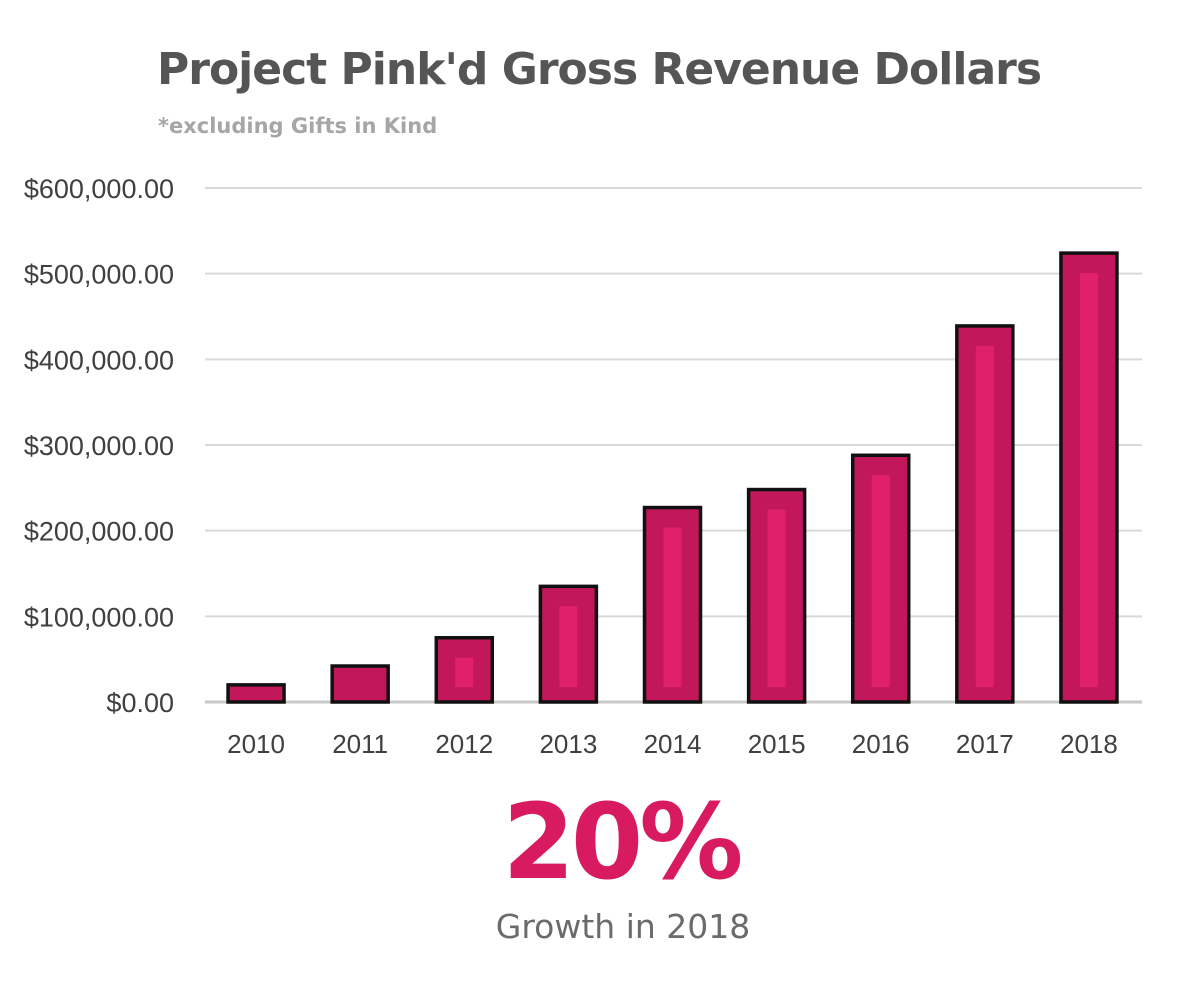 Image resolution: width=1177 pixels, height=999 pixels. I want to click on growth-label: Growth in 2018, so click(623, 926).